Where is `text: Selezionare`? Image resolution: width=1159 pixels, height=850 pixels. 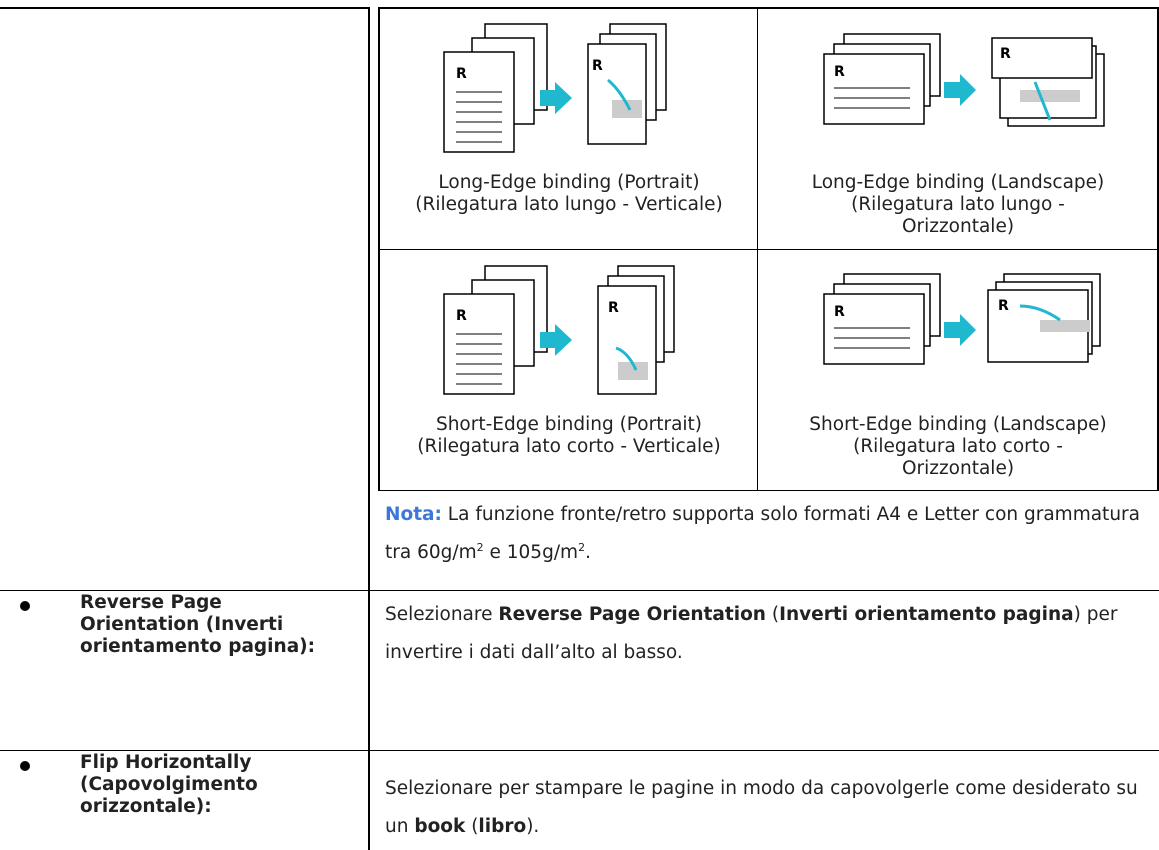
text: Selezionare is located at coordinates (442, 614).